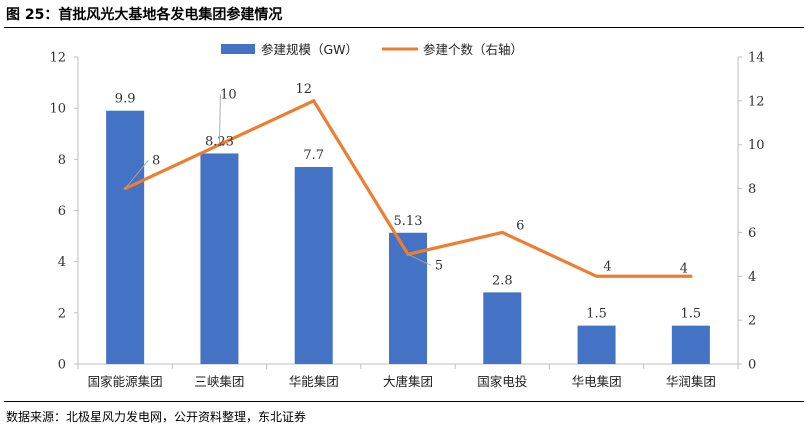 The image size is (808, 432). I want to click on y-left-tick-label: 12, so click(57, 58).